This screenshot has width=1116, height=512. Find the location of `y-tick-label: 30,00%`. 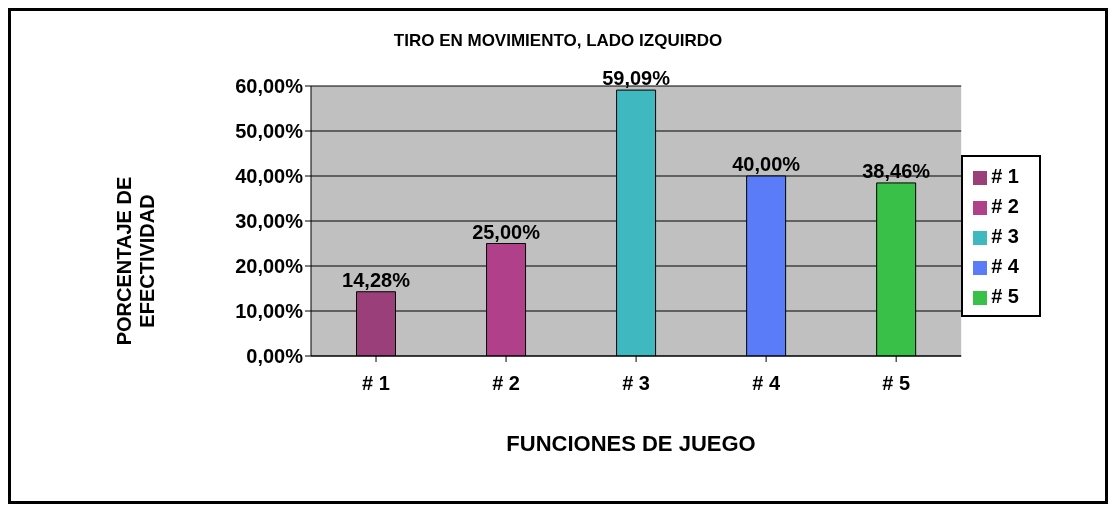

y-tick-label: 30,00% is located at coordinates (269, 221).